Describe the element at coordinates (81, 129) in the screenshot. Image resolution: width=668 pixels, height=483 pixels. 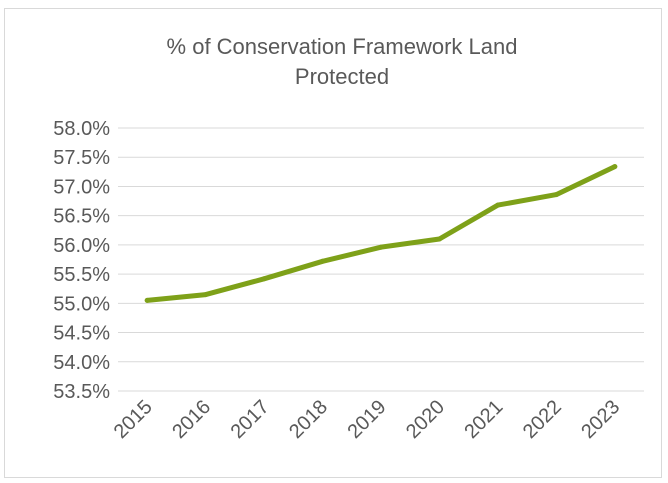
I see `y-tick-label: 58.0%` at that location.